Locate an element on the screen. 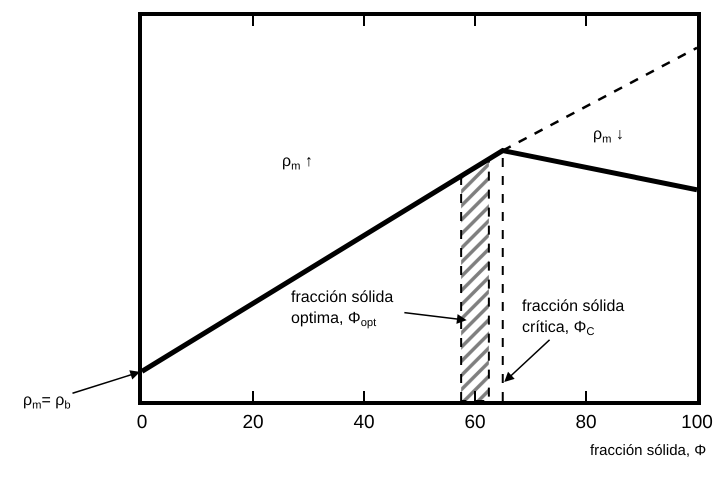 This screenshot has width=725, height=481. annotation: fracción sólida crítica, Φ$_{C}$ is located at coordinates (573, 318).